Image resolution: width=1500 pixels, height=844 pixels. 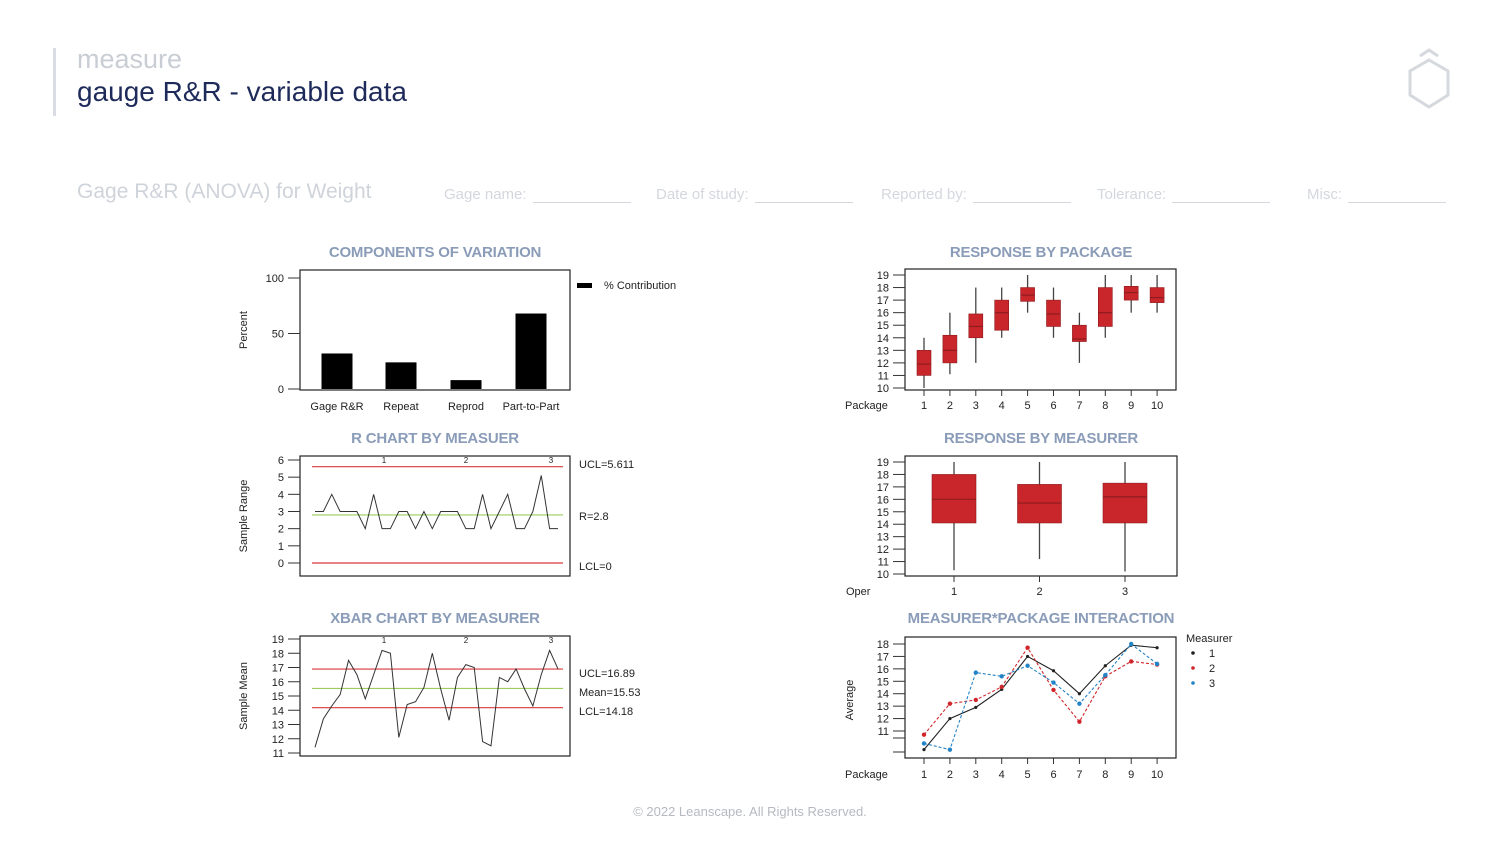 What do you see at coordinates (281, 547) in the screenshot?
I see `y-tick-label: 1` at bounding box center [281, 547].